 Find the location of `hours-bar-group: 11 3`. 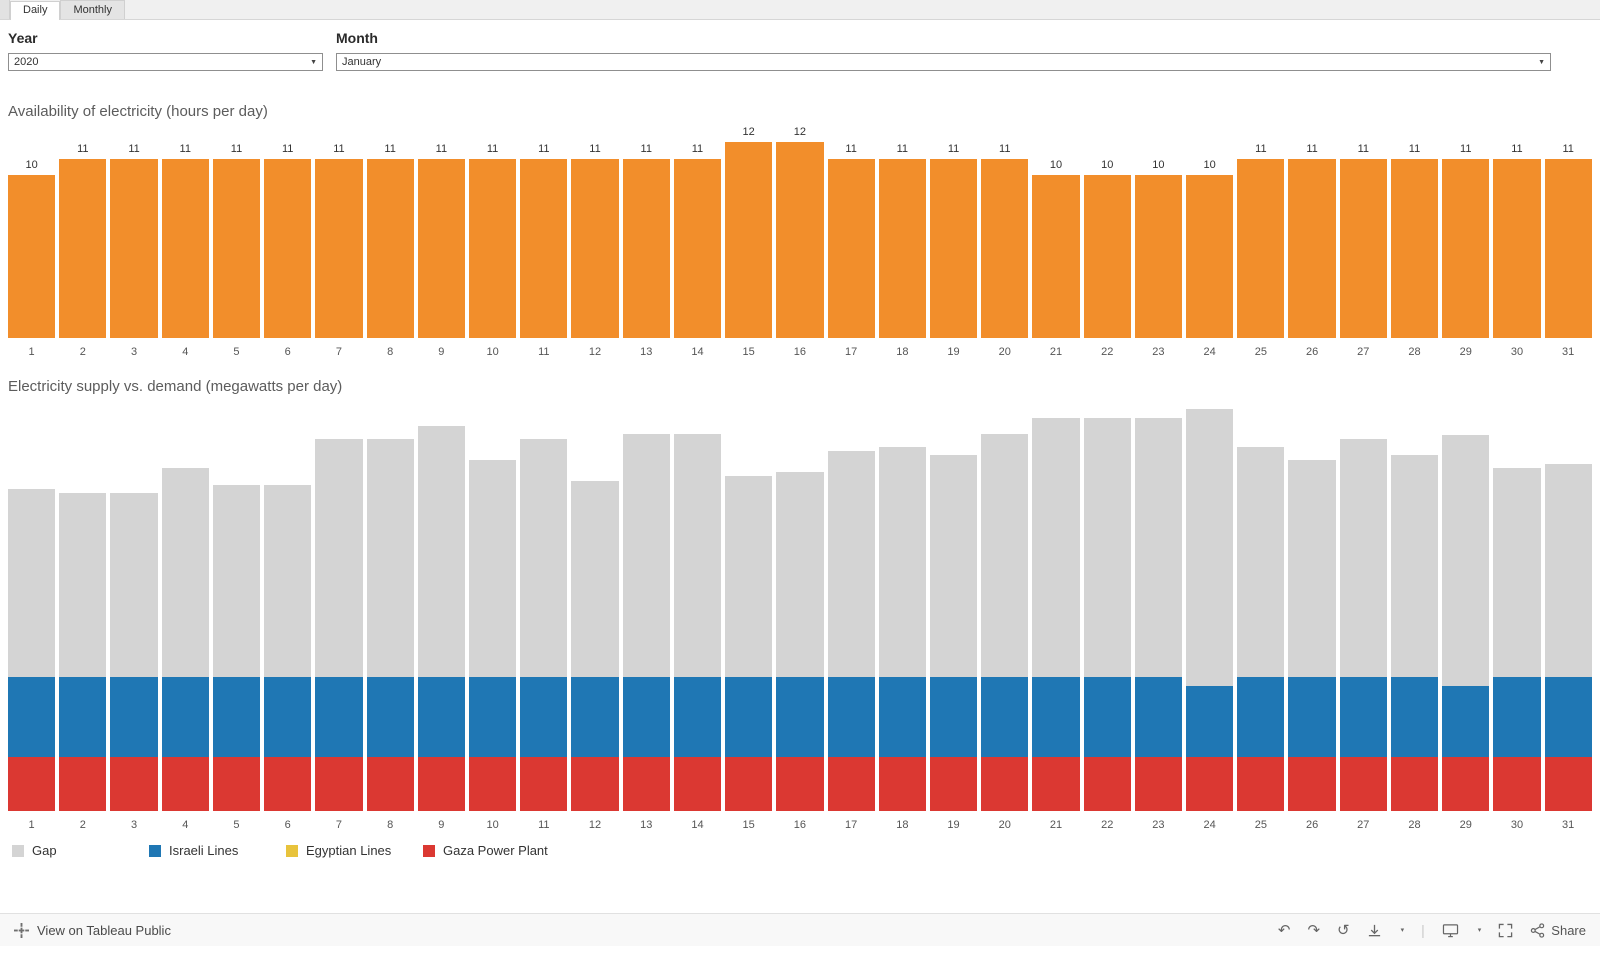

hours-bar-group: 11 3 is located at coordinates (134, 252).